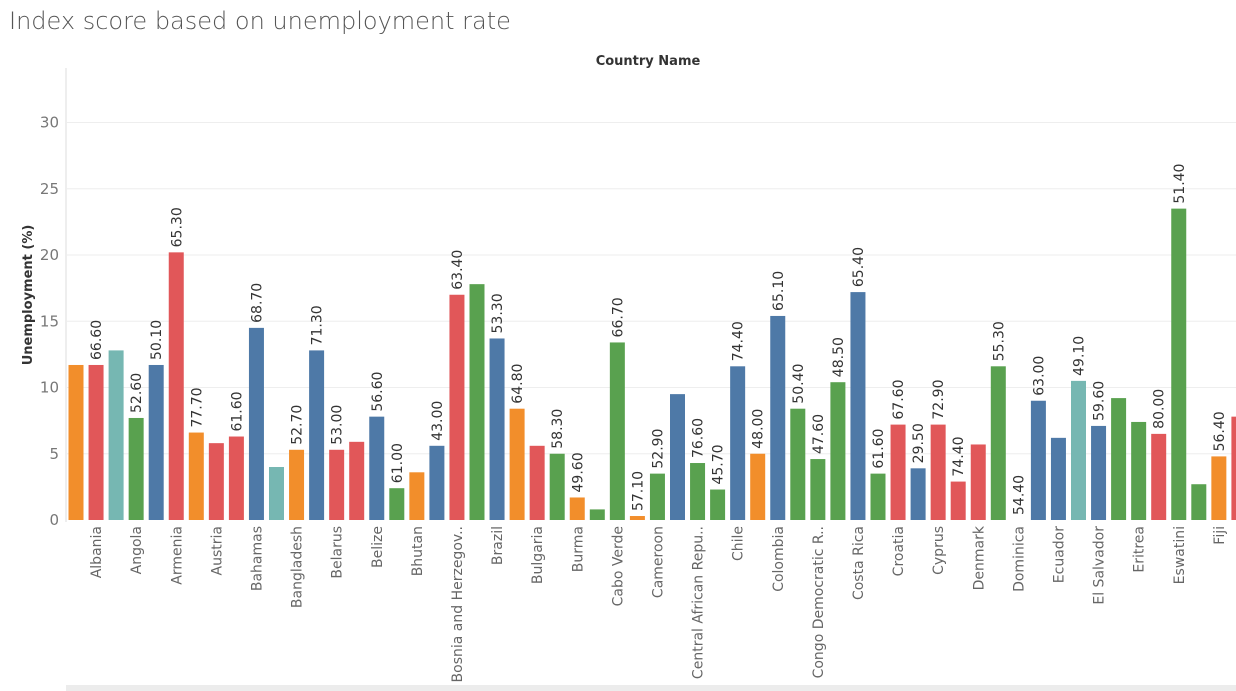  What do you see at coordinates (49, 388) in the screenshot?
I see `y-tick-label: 10` at bounding box center [49, 388].